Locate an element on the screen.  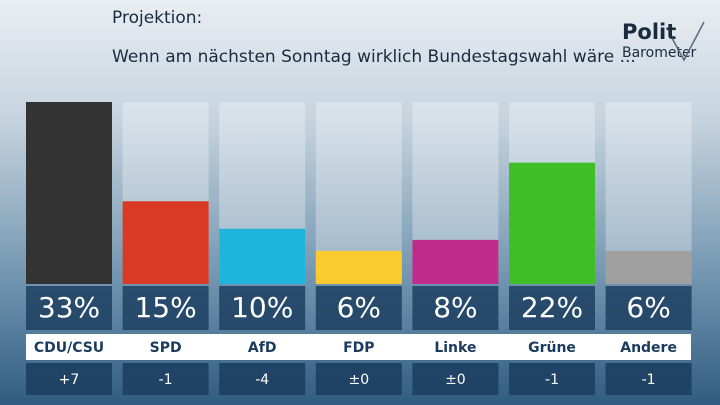
name-band is located at coordinates (358, 347).